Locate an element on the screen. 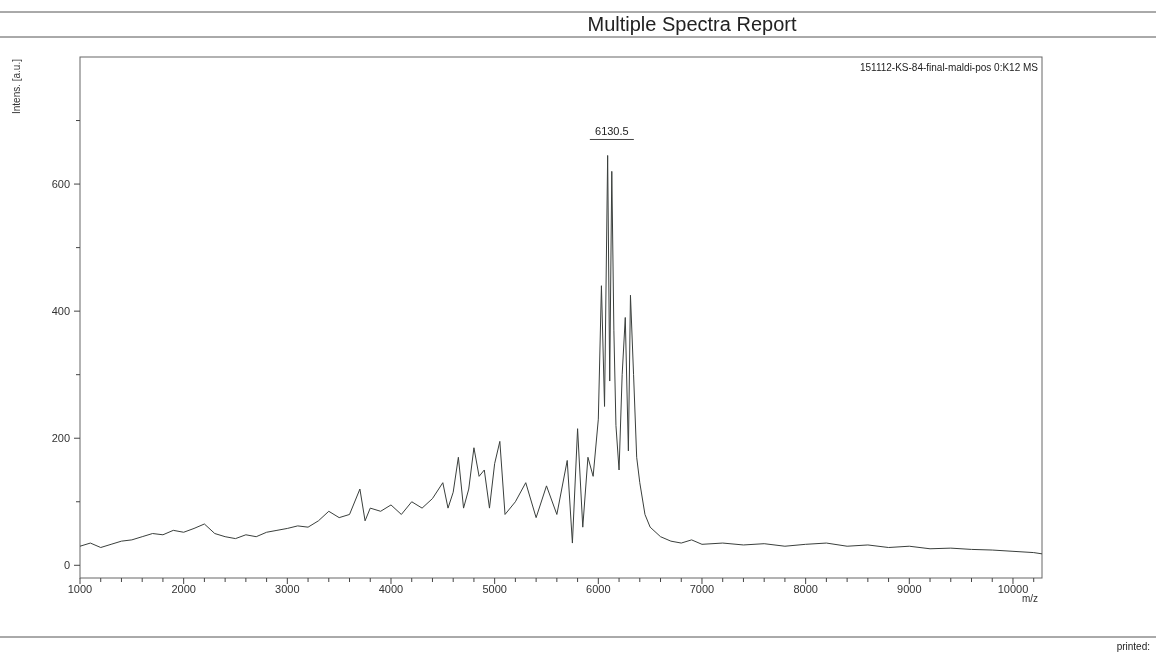 The image size is (1156, 654). x-tick-label: 6000 is located at coordinates (598, 589).